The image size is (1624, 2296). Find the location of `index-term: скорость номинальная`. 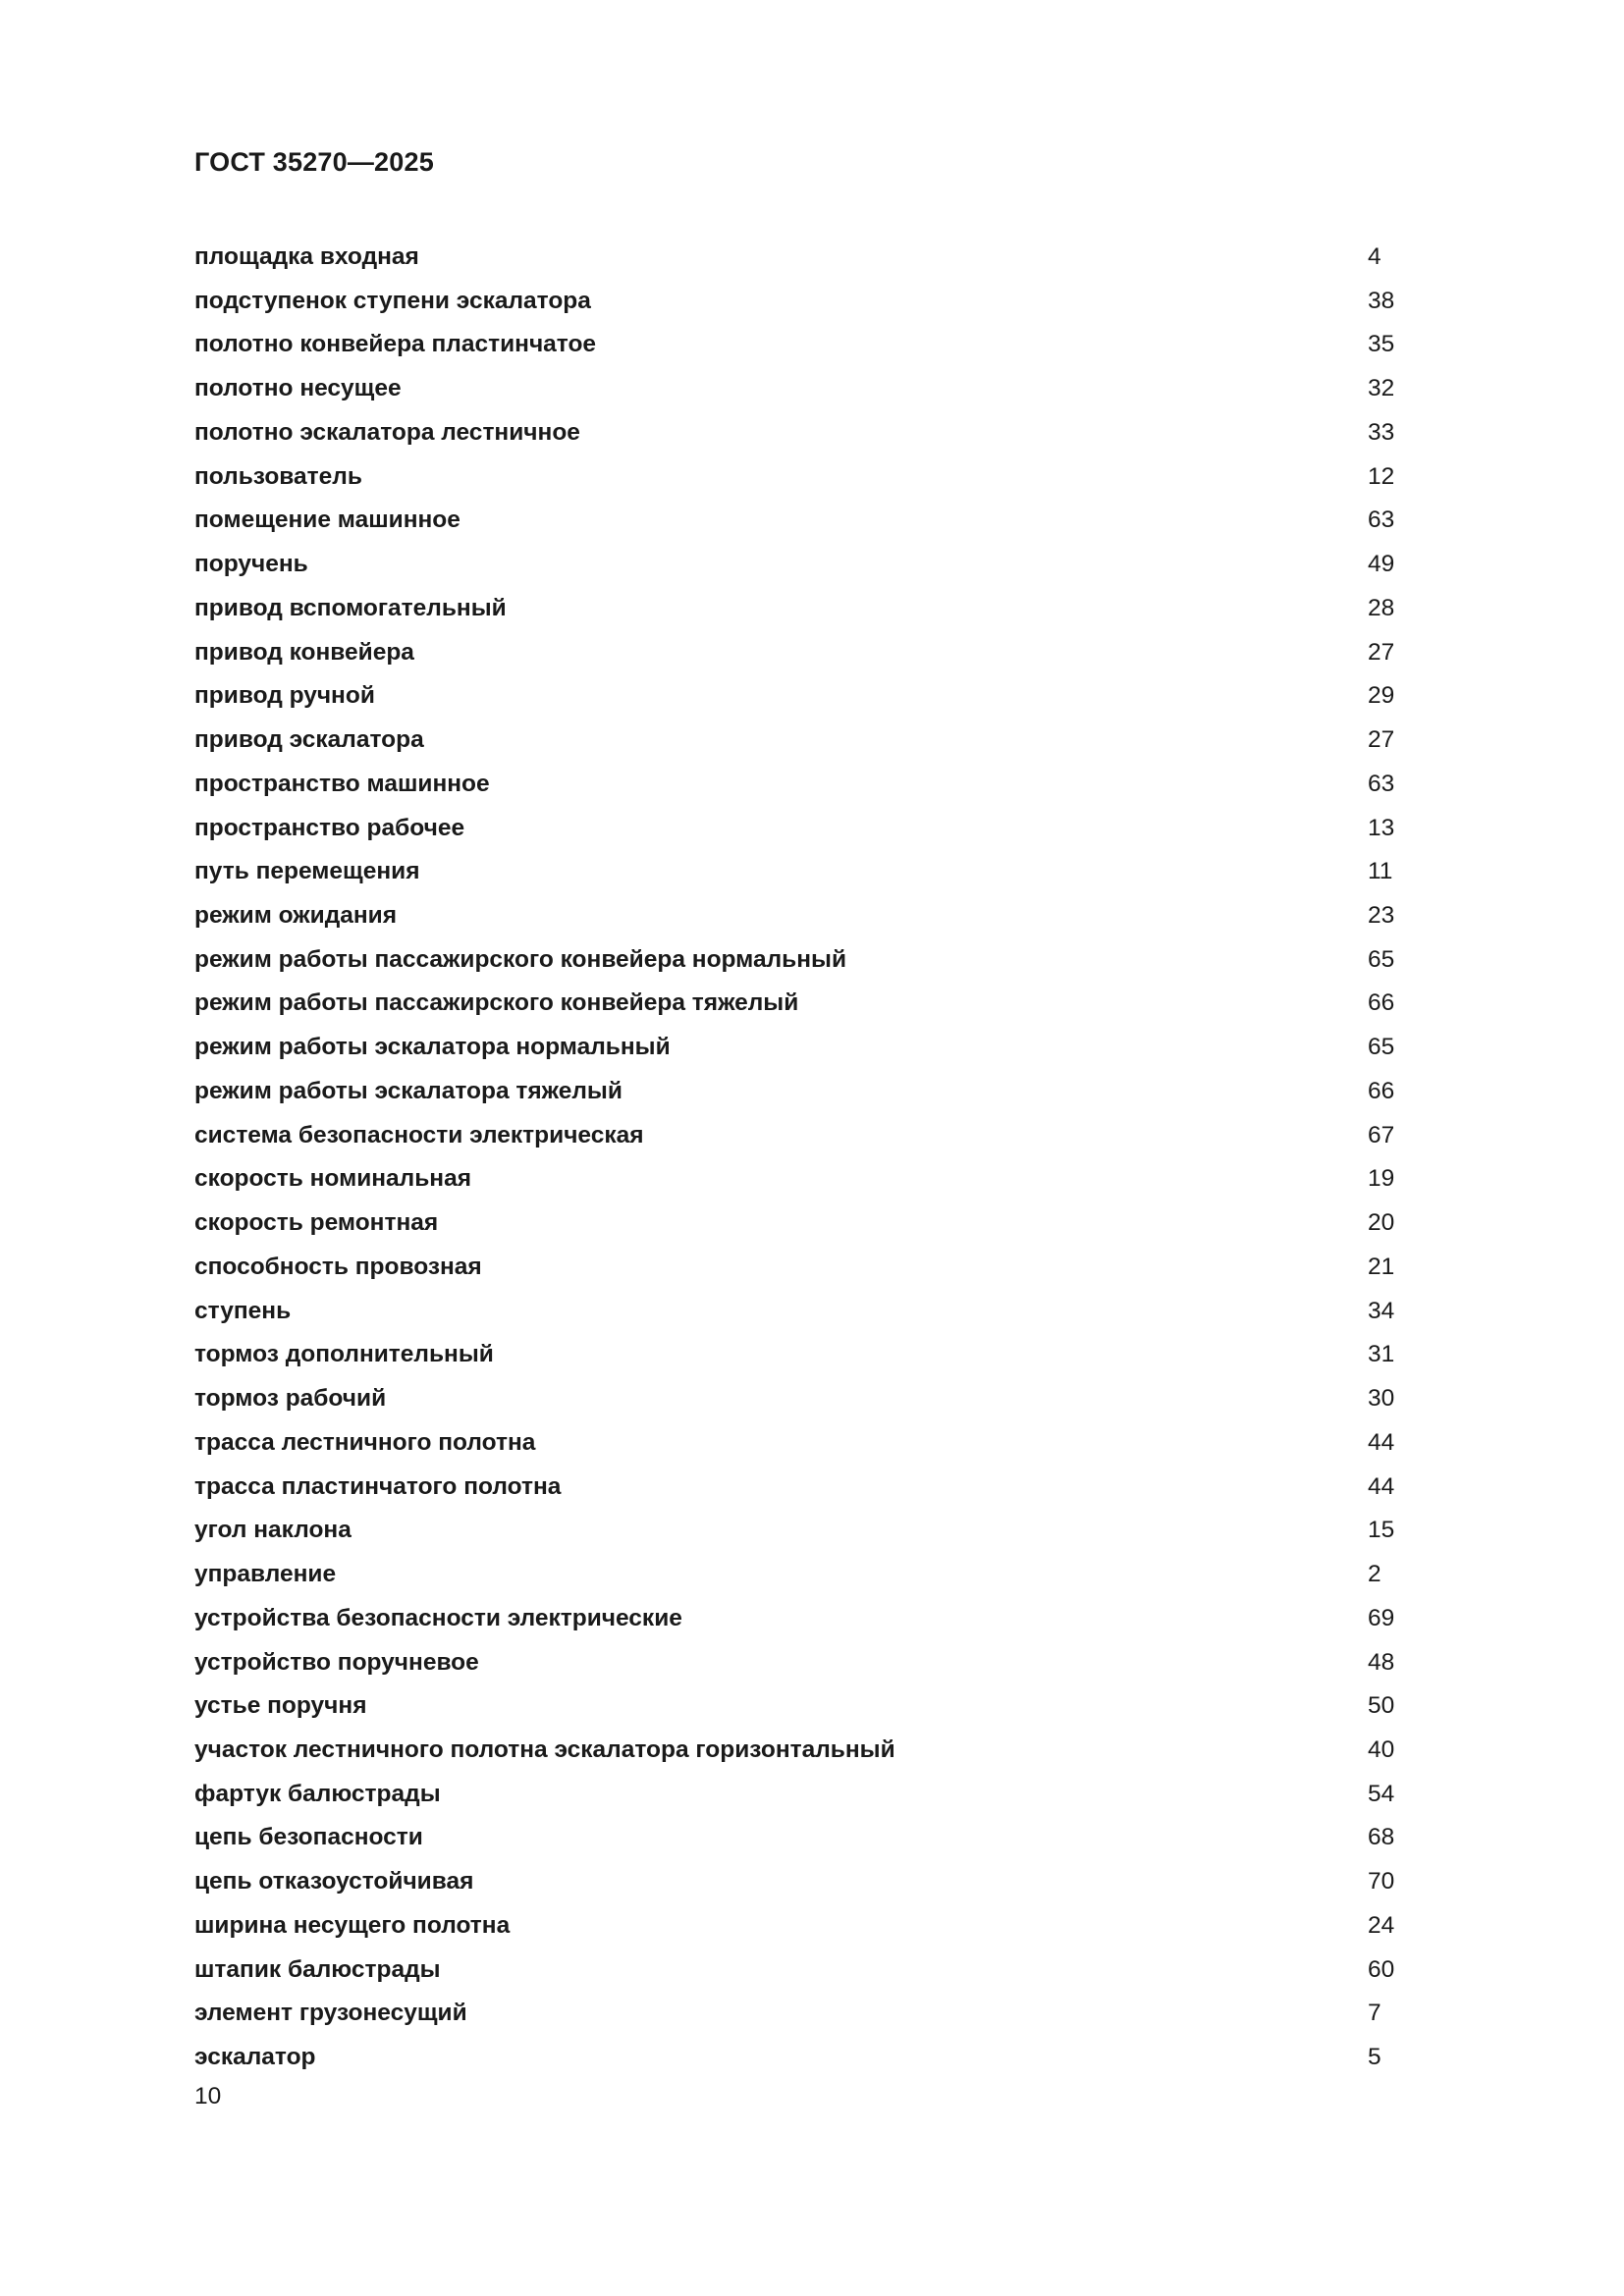

index-term: скорость номинальная is located at coordinates (333, 1179).